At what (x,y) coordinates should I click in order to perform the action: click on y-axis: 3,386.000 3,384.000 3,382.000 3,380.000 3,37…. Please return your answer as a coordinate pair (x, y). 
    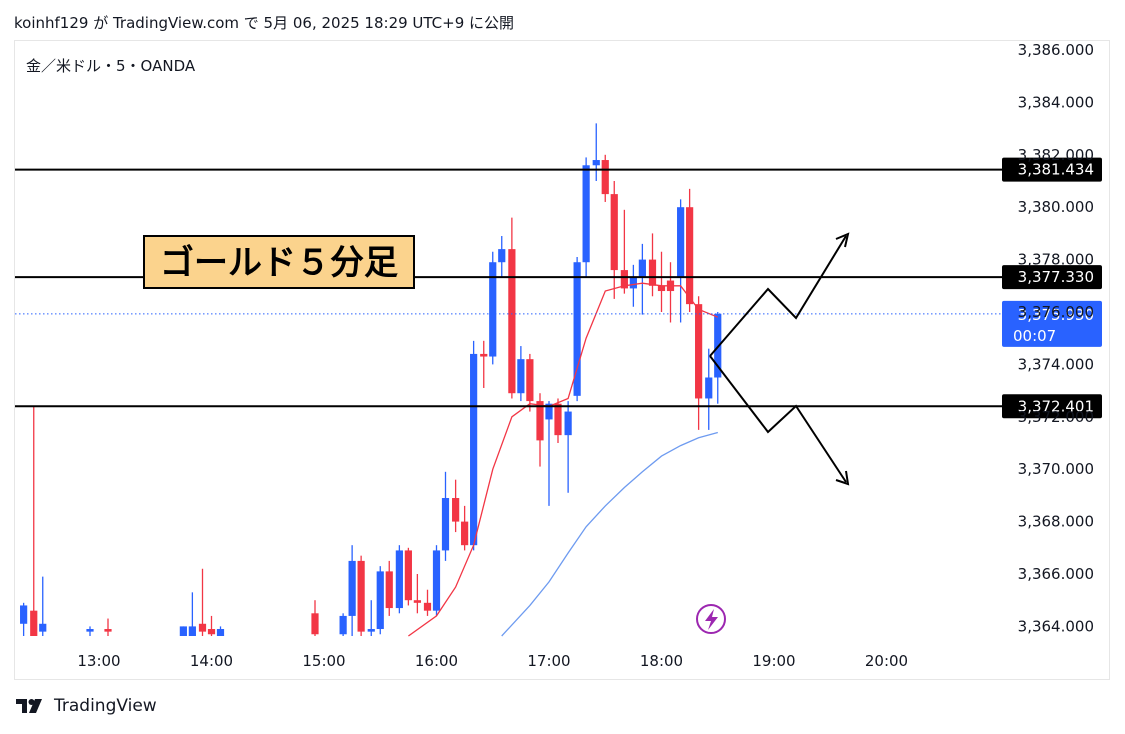
    Looking at the image, I should click on (1056, 338).